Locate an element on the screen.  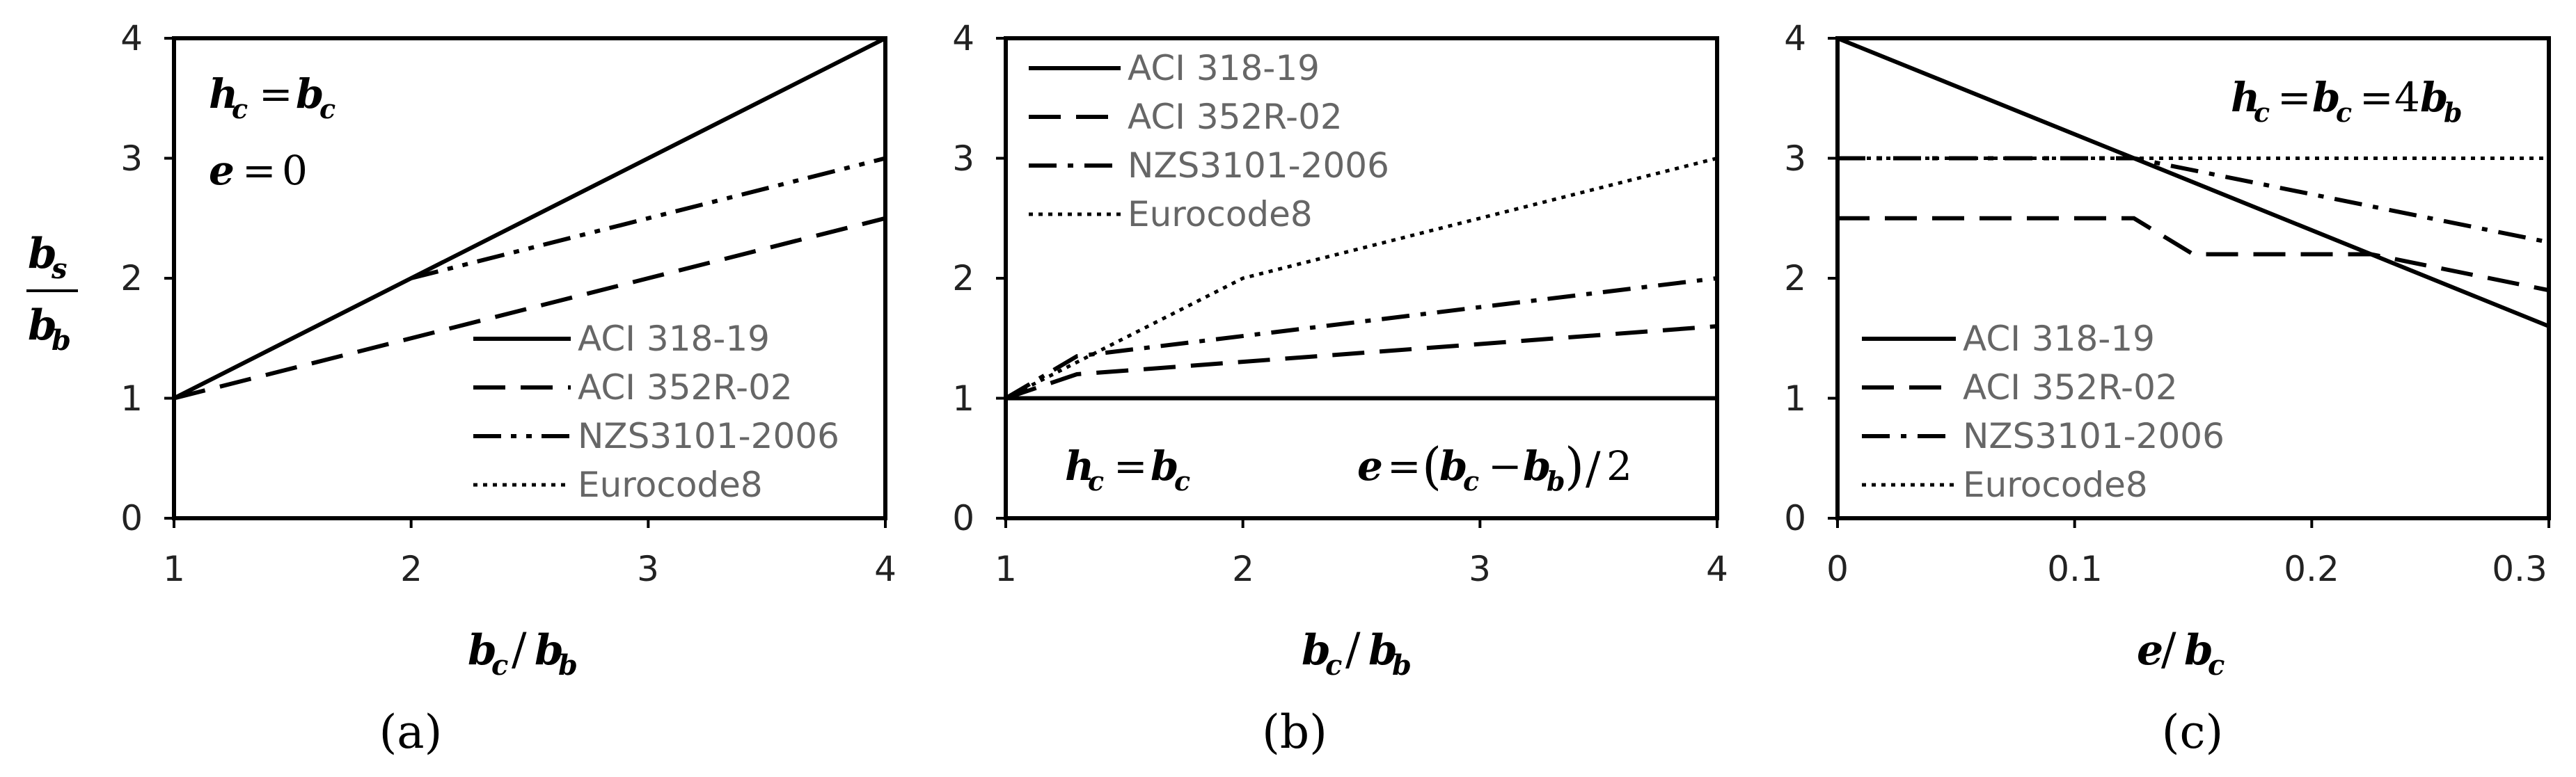
annotation-e-eq-bc-minus-bb-over-2: e = ( b c − b b ) / 2 is located at coordinates (1494, 467).